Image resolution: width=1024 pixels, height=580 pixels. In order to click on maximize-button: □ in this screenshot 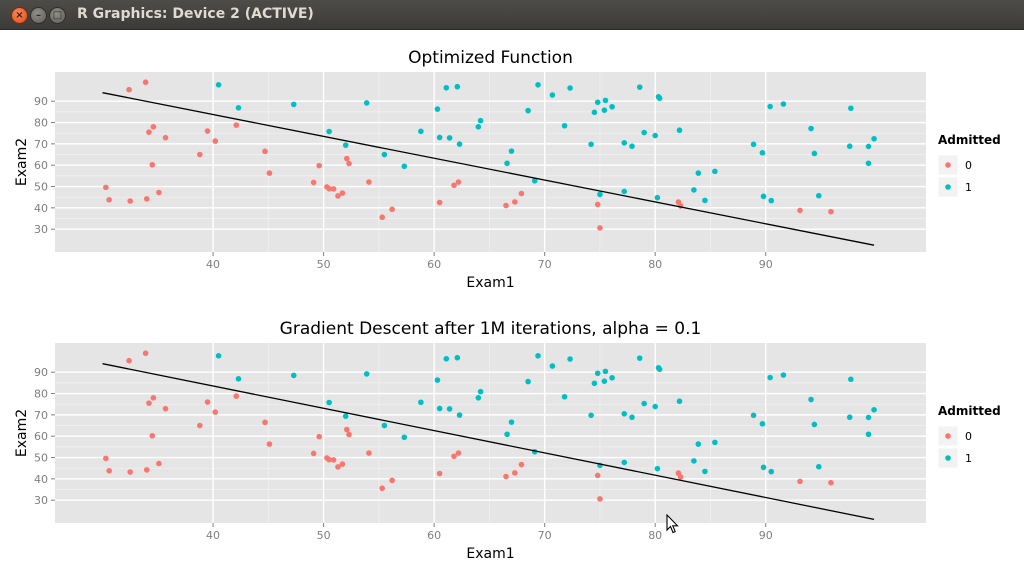, I will do `click(57, 15)`.